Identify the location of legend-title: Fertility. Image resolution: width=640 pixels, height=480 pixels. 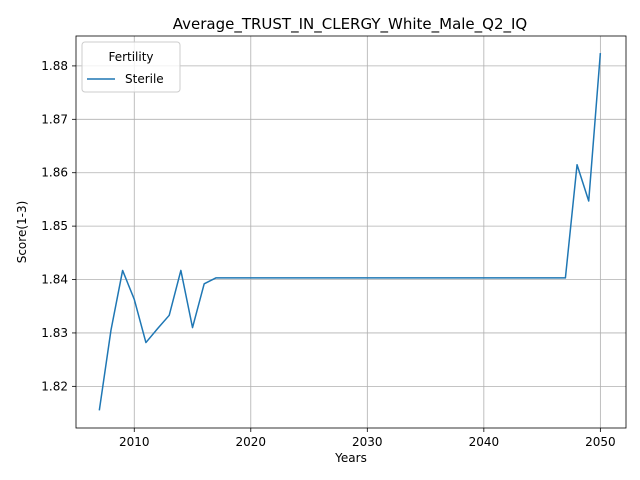
(130, 57).